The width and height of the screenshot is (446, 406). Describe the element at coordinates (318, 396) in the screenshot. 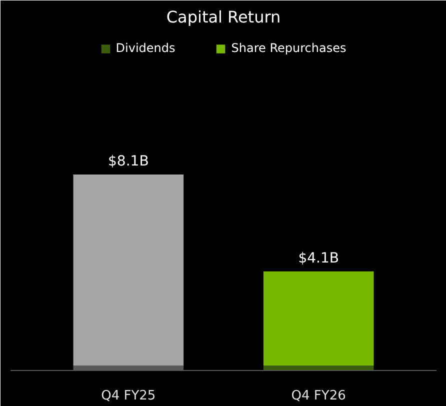

I see `x-tick-label: Q4 FY26` at that location.